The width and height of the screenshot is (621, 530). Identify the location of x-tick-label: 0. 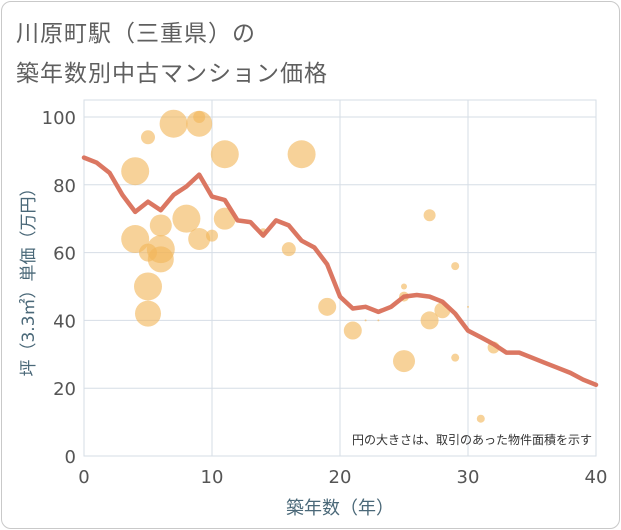
(83, 477).